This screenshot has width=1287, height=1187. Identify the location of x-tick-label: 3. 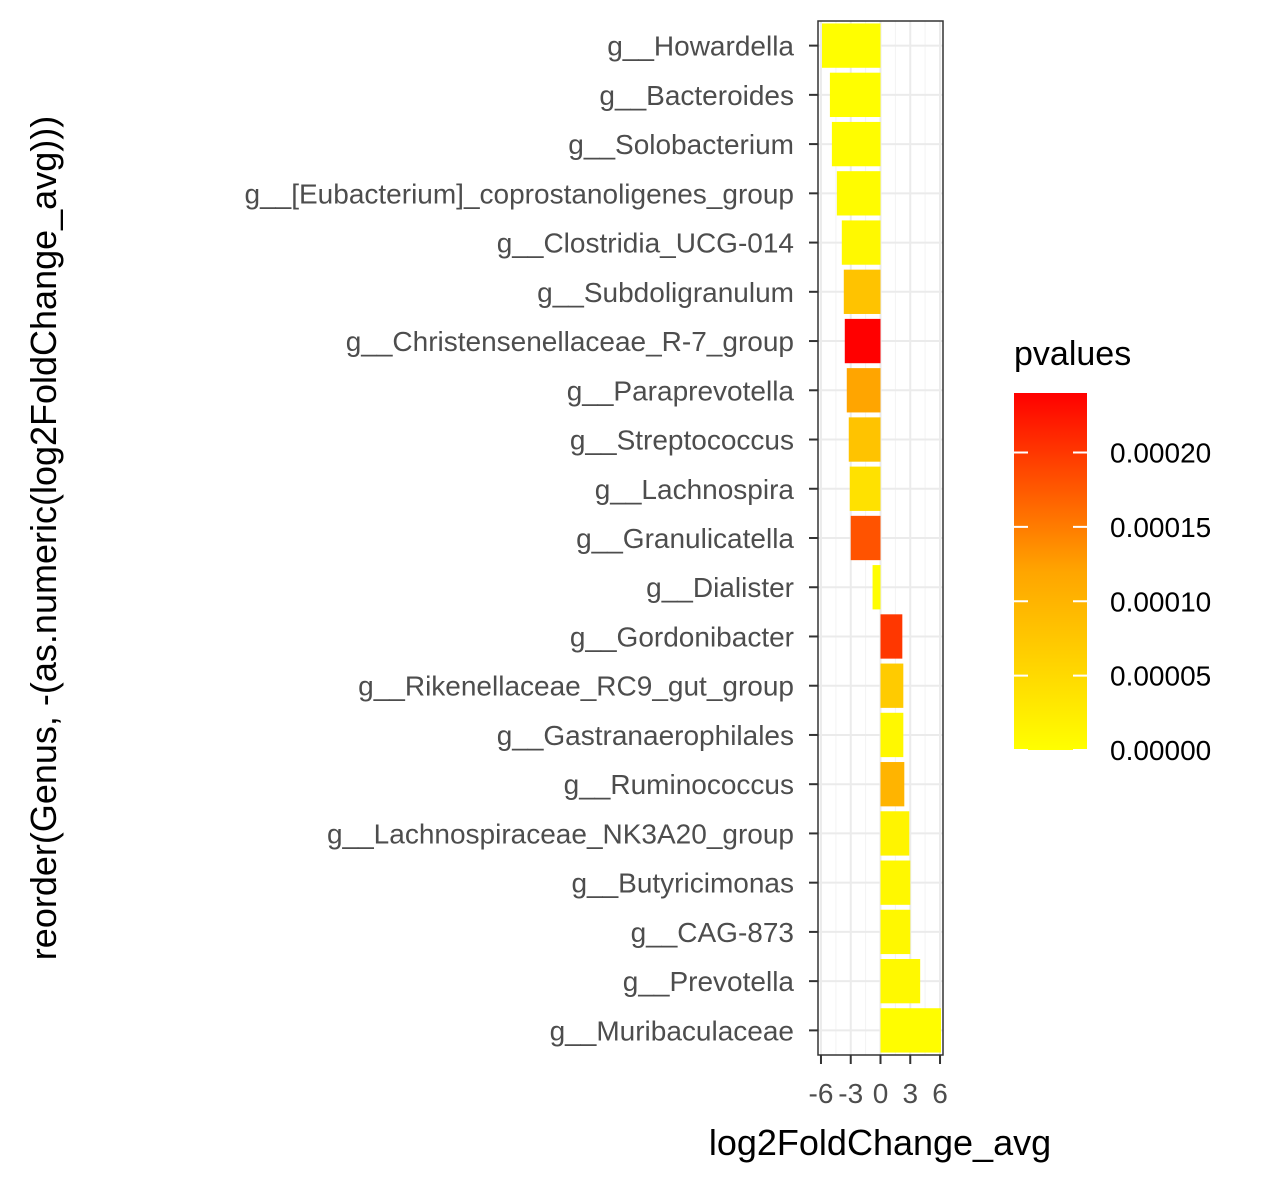
(910, 1093).